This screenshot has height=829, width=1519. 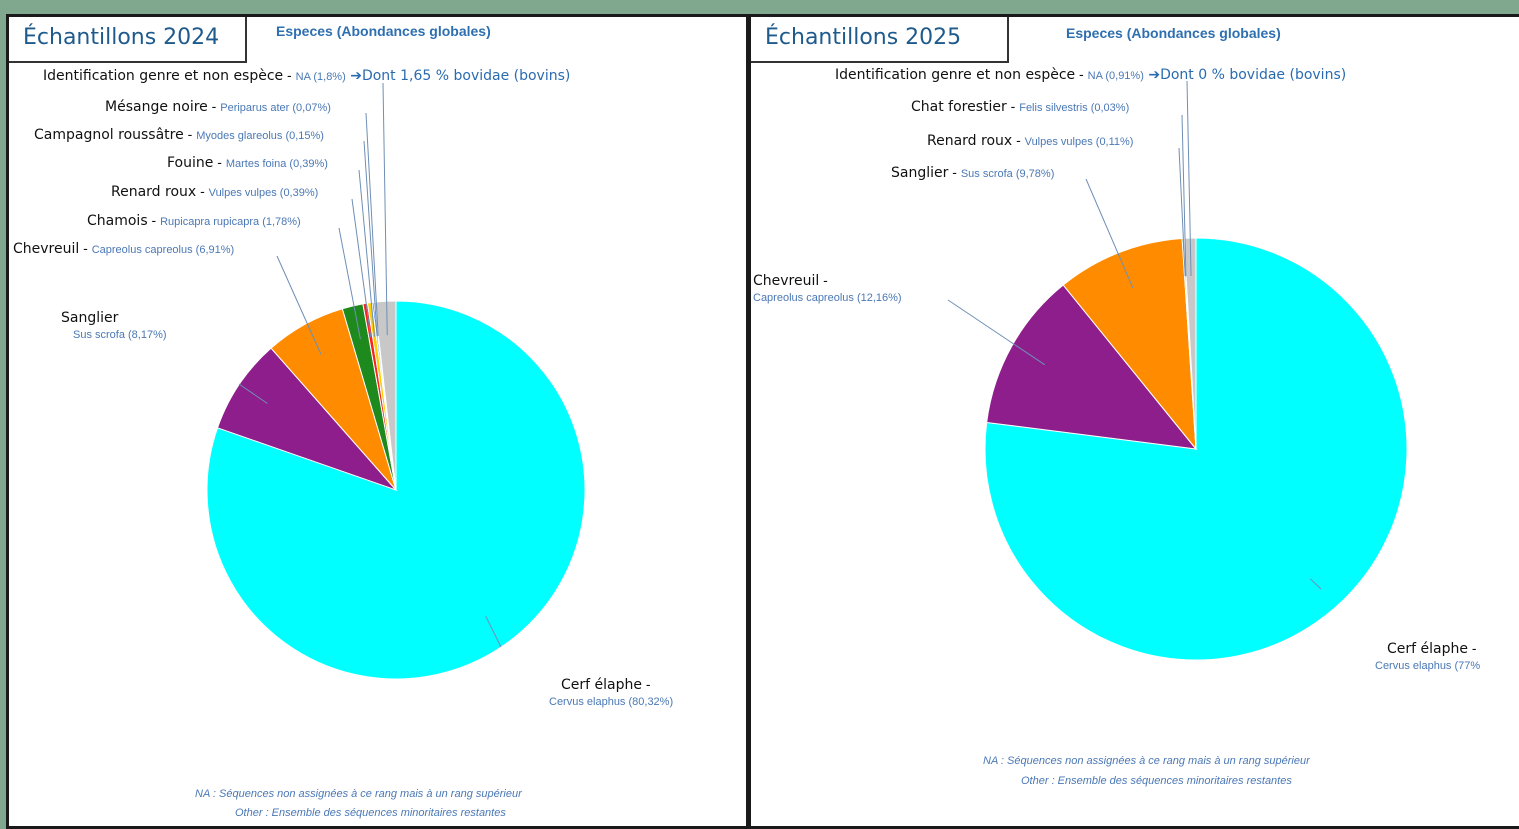 What do you see at coordinates (263, 193) in the screenshot?
I see `slice-scientific-name: Vulpes vulpes (0,39%)` at bounding box center [263, 193].